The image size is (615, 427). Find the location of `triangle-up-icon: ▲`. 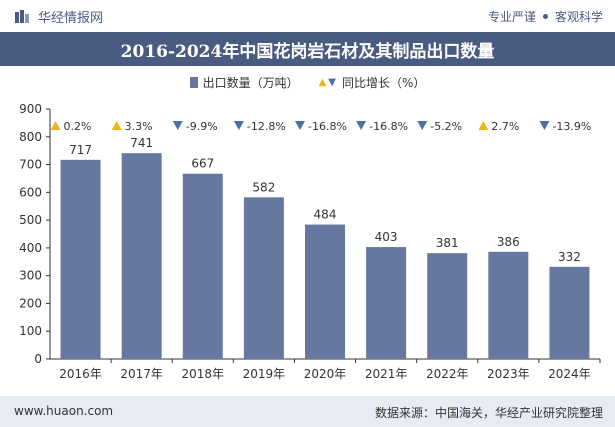

triangle-up-icon: ▲ is located at coordinates (322, 82).